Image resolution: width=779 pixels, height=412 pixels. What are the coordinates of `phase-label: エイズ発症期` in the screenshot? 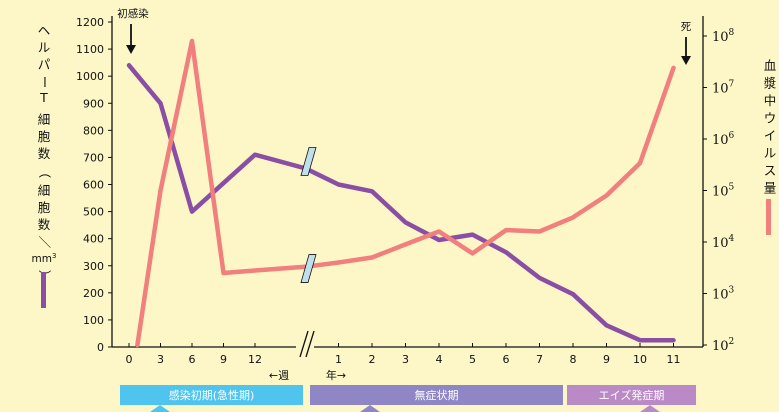 It's located at (632, 395).